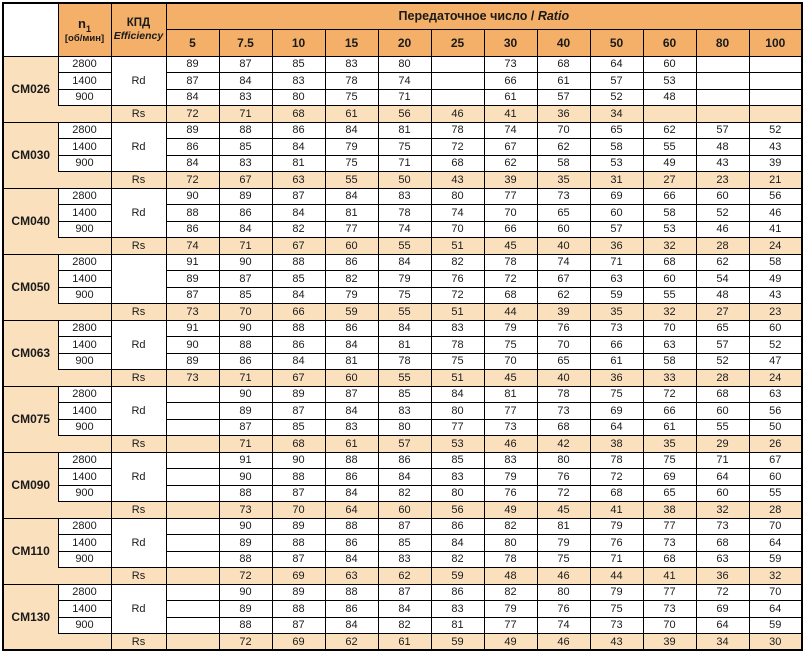  I want to click on rs-value-cell: 55, so click(404, 312).